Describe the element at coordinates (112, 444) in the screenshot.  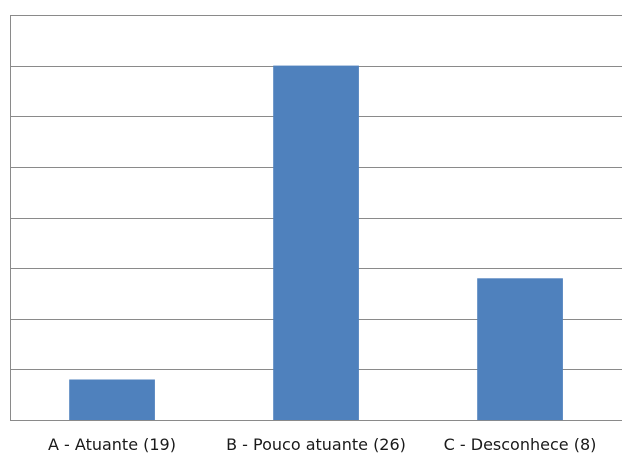
I see `x-tick-label: A - Atuante (19)` at that location.